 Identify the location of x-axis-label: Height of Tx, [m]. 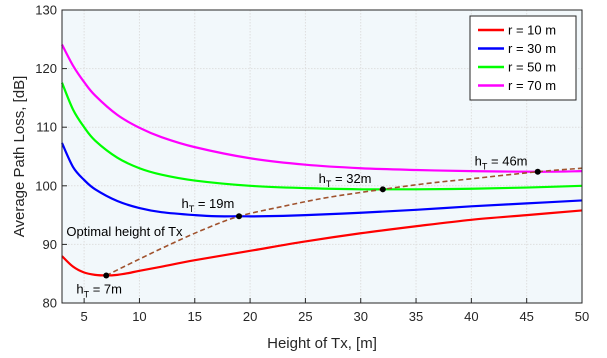
(322, 343).